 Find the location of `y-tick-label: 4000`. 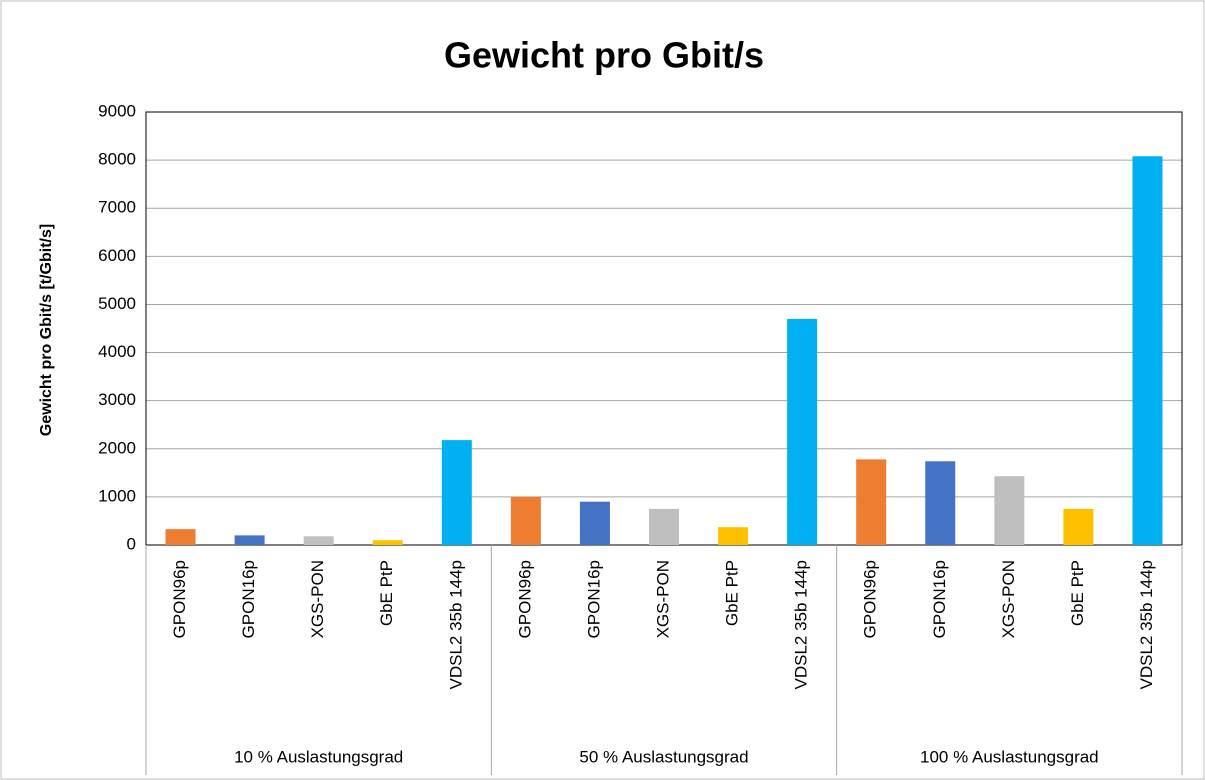

y-tick-label: 4000 is located at coordinates (117, 351).